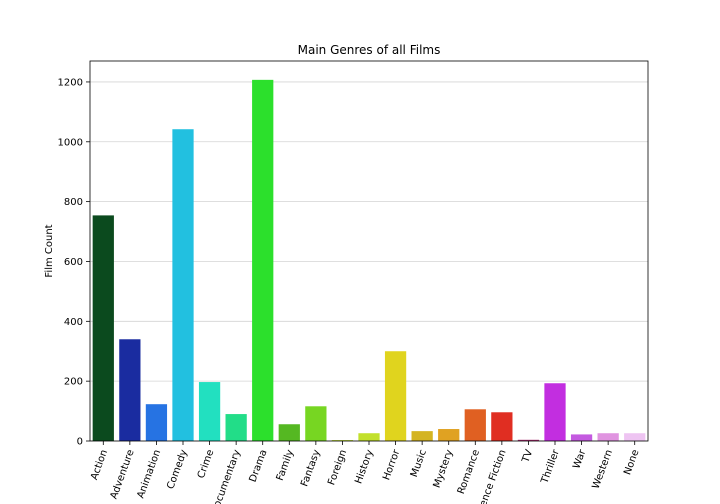 This screenshot has width=720, height=504. I want to click on y-tick-label: 600, so click(73, 262).